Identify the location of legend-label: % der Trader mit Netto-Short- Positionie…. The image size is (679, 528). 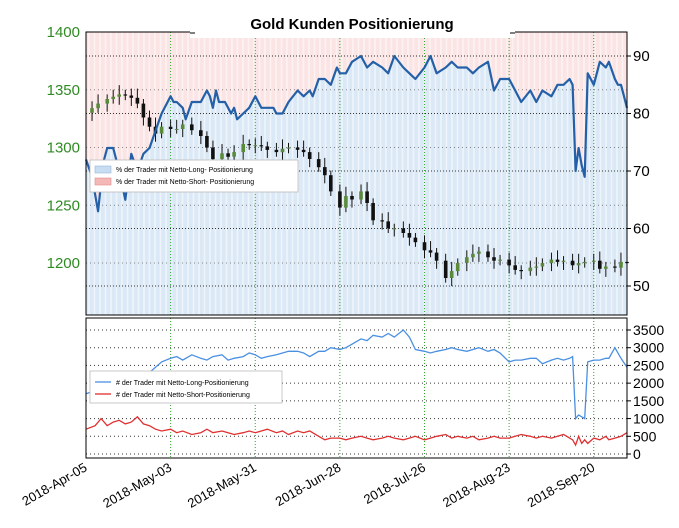
(185, 182).